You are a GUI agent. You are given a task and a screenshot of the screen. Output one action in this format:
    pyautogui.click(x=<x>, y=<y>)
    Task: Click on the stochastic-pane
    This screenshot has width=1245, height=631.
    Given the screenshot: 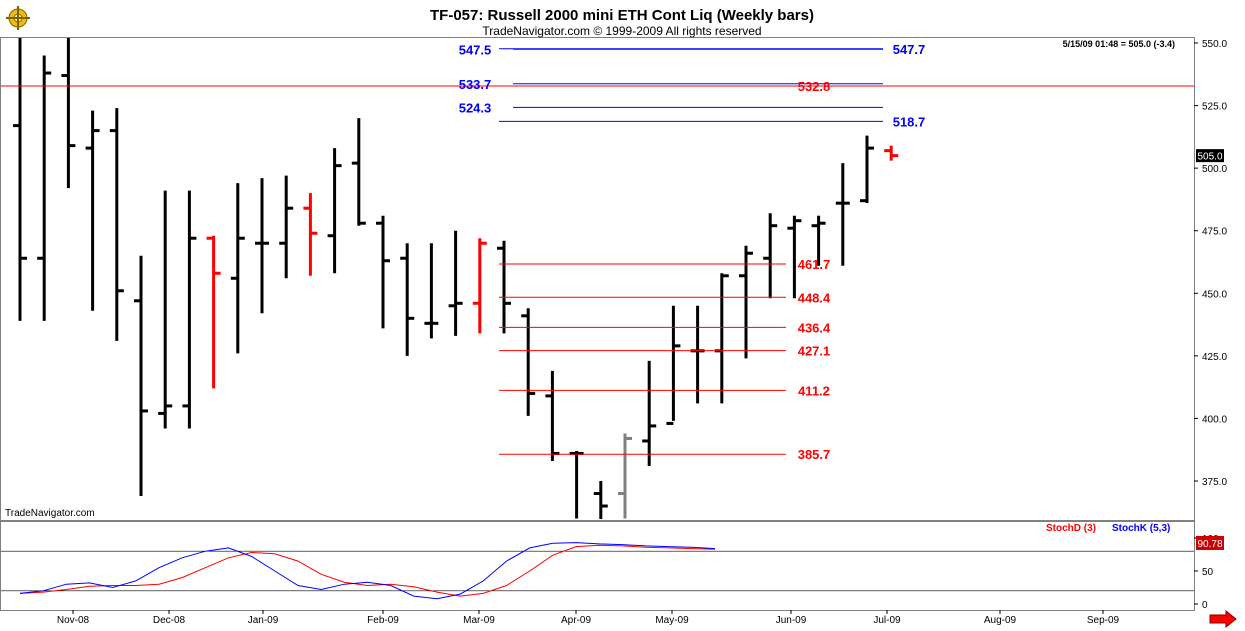 What is the action you would take?
    pyautogui.click(x=597, y=566)
    